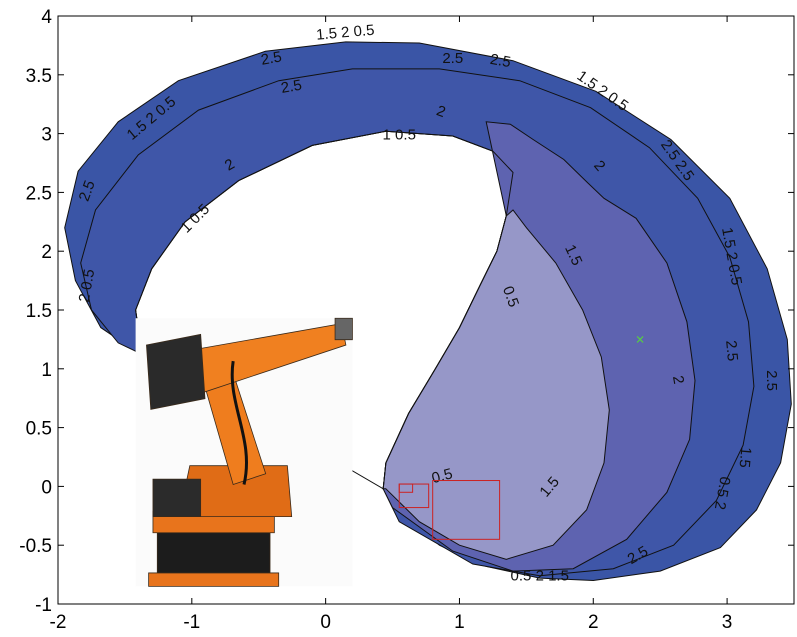 The image size is (797, 637). Describe the element at coordinates (745, 457) in the screenshot. I see `contour-label-21: 1.5` at that location.